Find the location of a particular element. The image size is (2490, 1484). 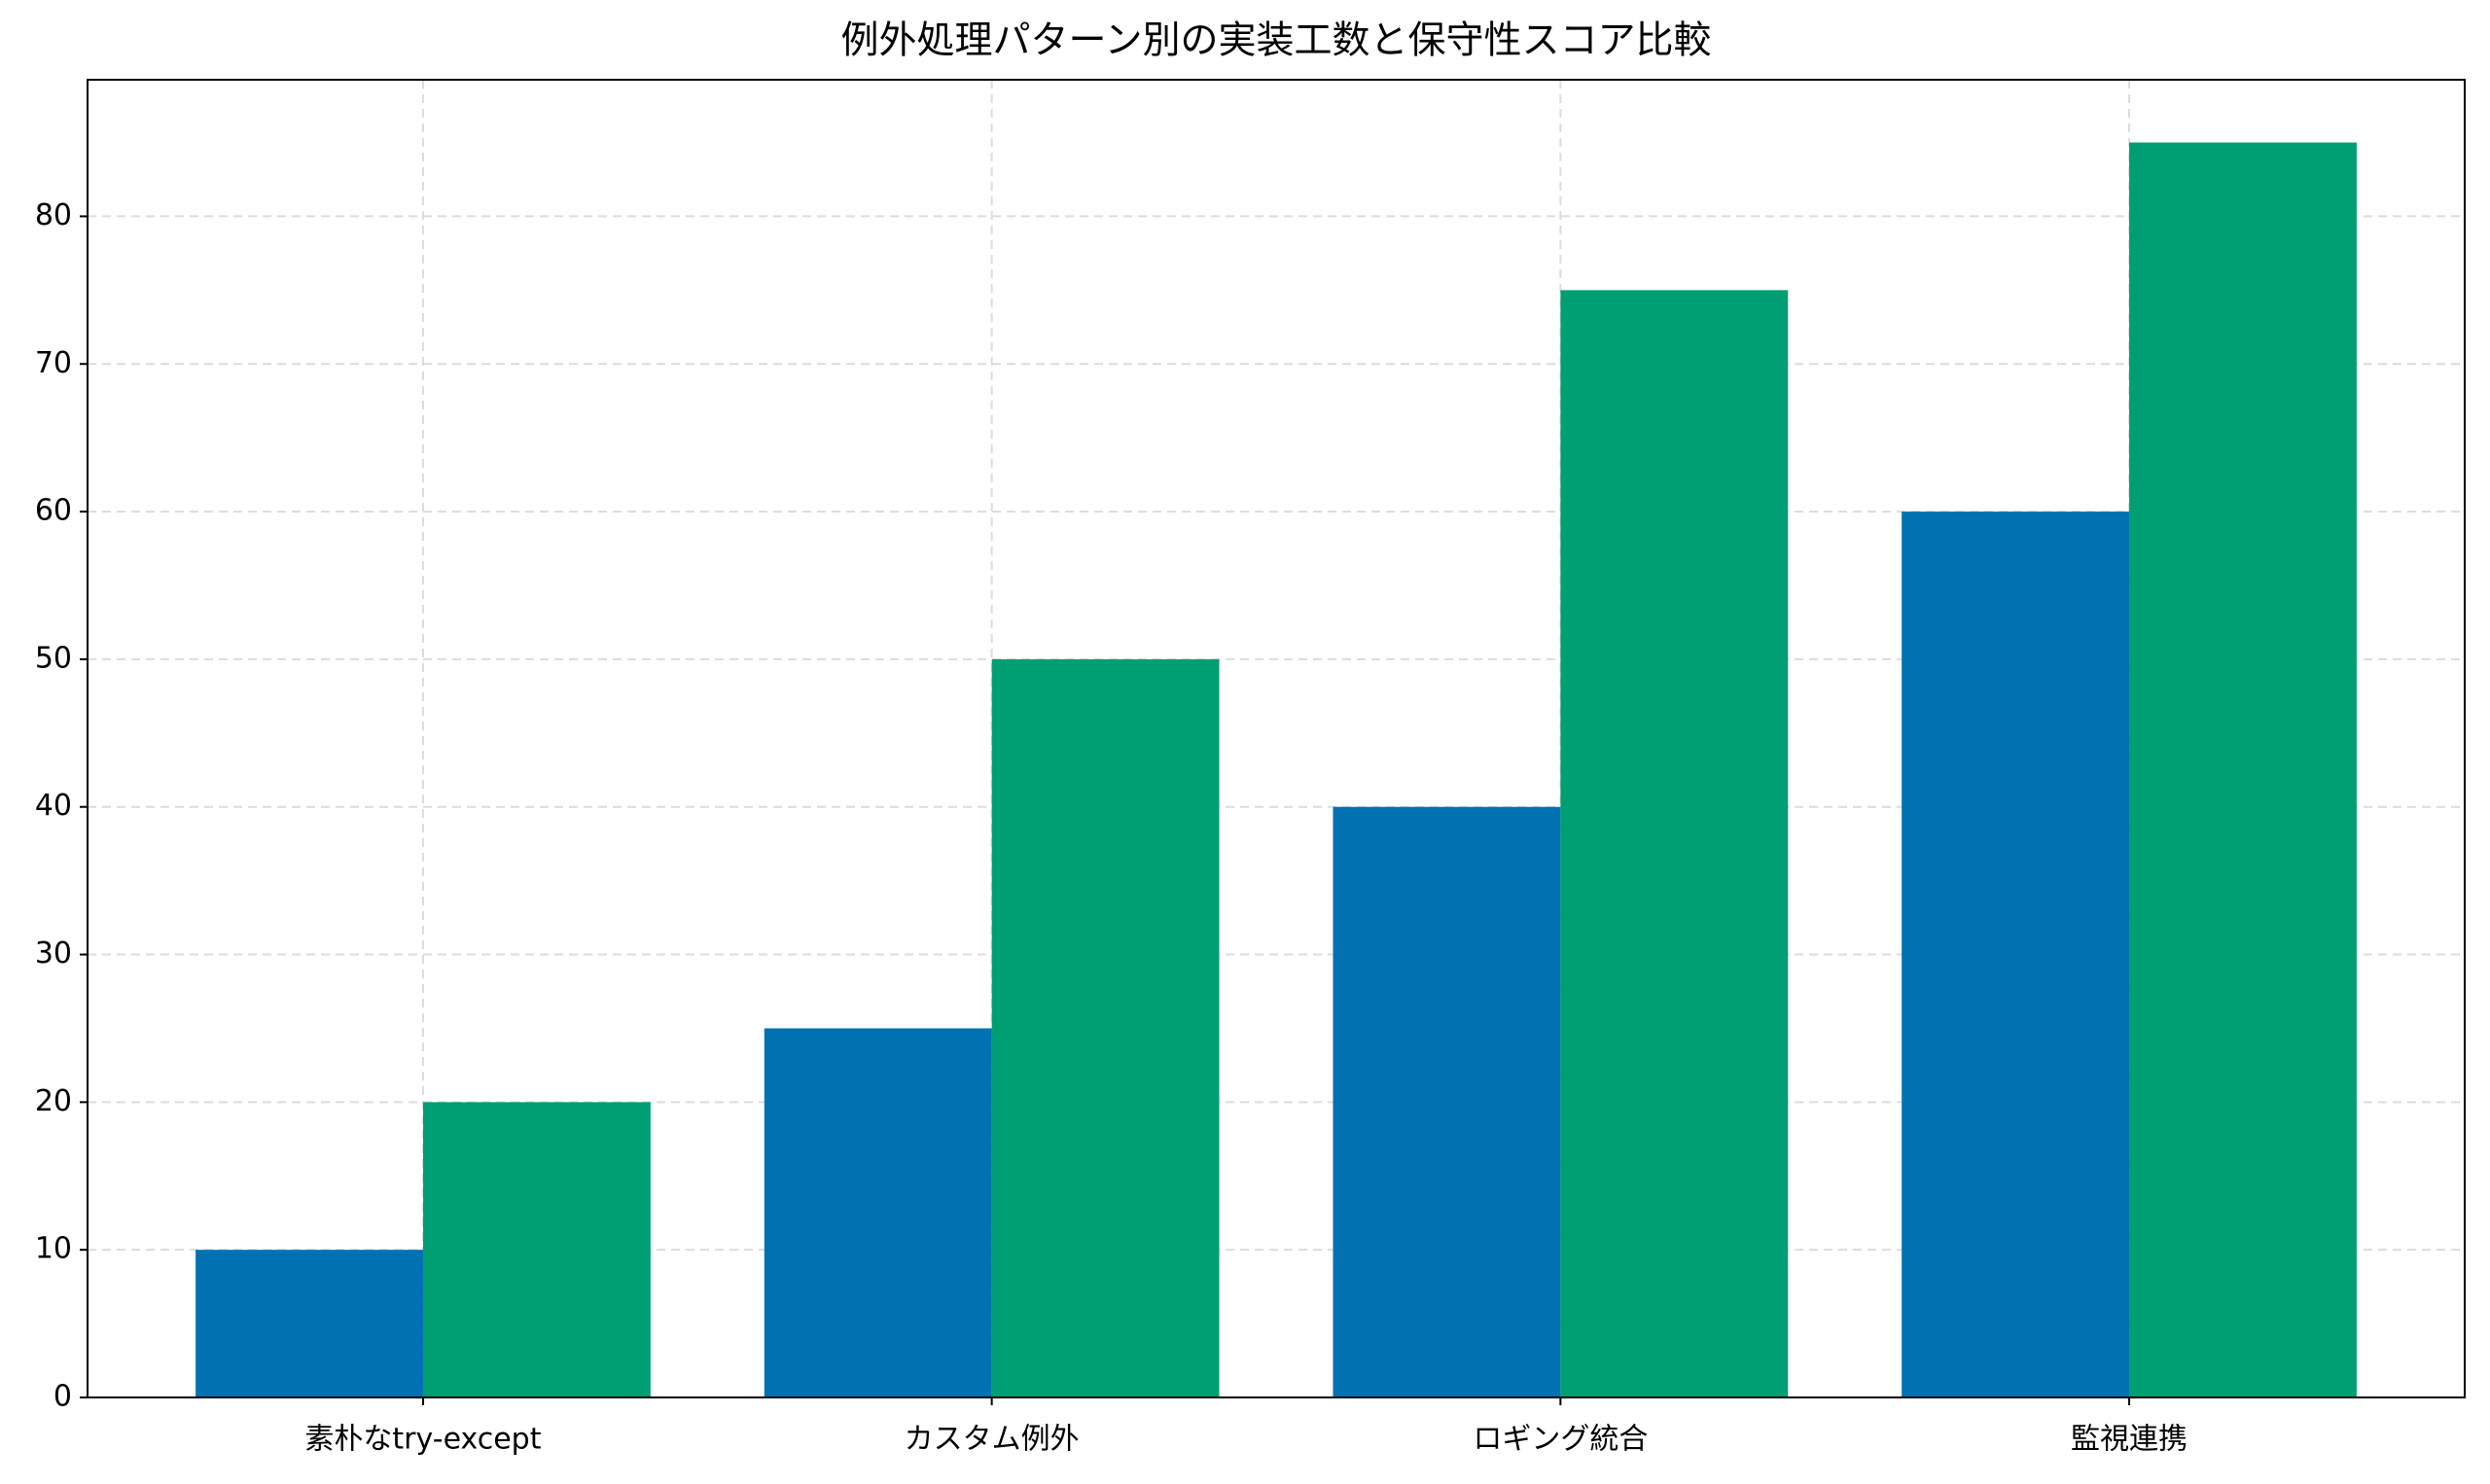

chart-title: 例外処理パターン別の実装工数と保守性スコア比較 is located at coordinates (1275, 41).